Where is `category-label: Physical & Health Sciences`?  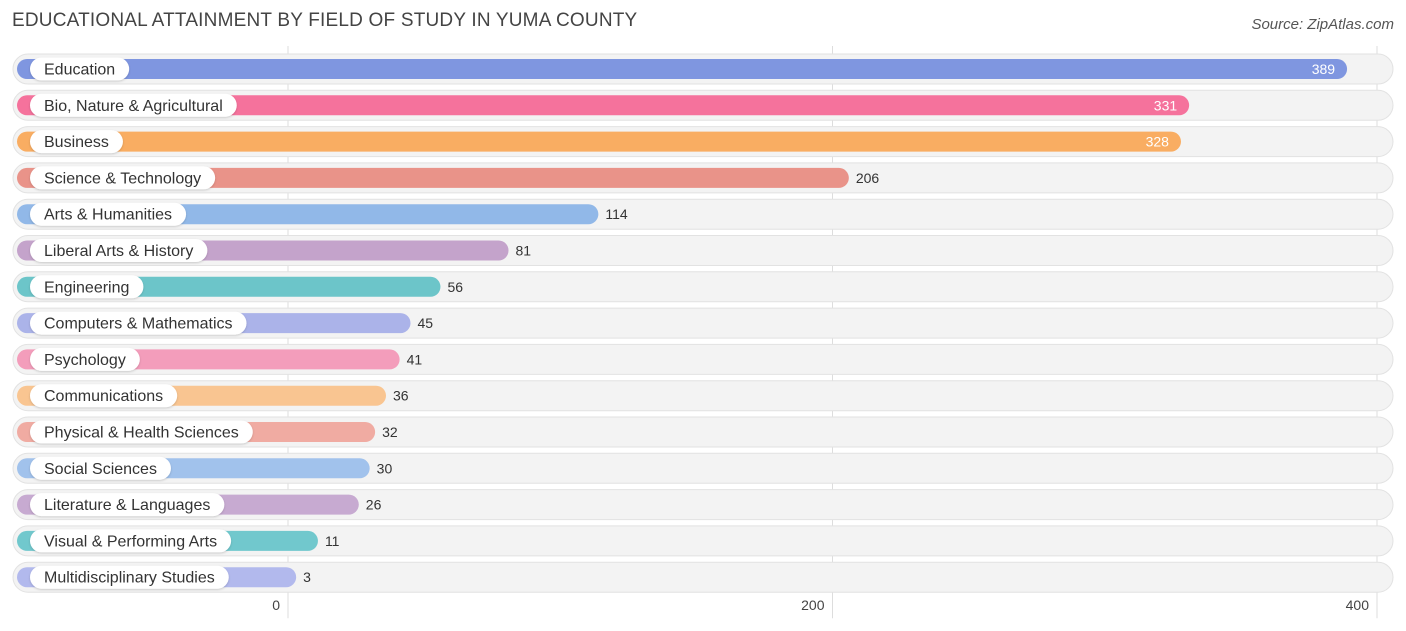 category-label: Physical & Health Sciences is located at coordinates (141, 433).